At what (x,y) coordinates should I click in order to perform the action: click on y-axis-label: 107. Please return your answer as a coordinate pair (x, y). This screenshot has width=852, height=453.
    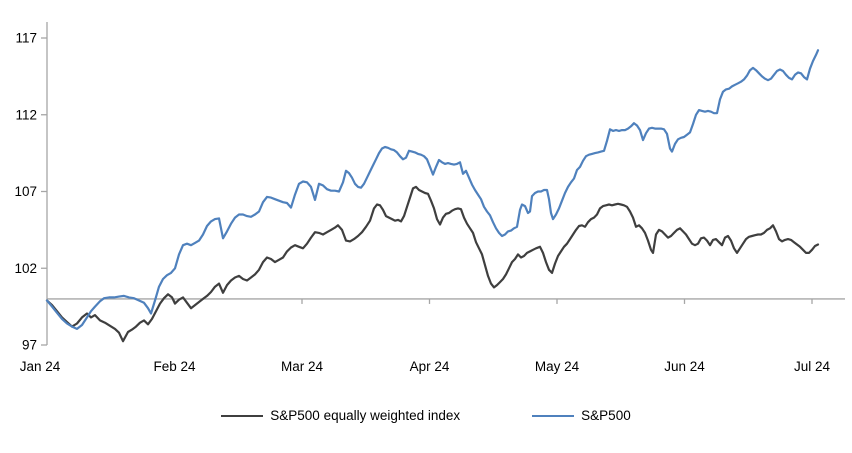
    Looking at the image, I should click on (25, 191).